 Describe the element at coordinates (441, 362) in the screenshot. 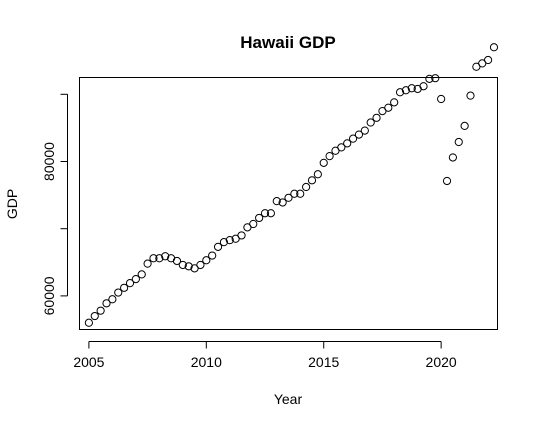

I see `x-tick-label: 2020` at that location.